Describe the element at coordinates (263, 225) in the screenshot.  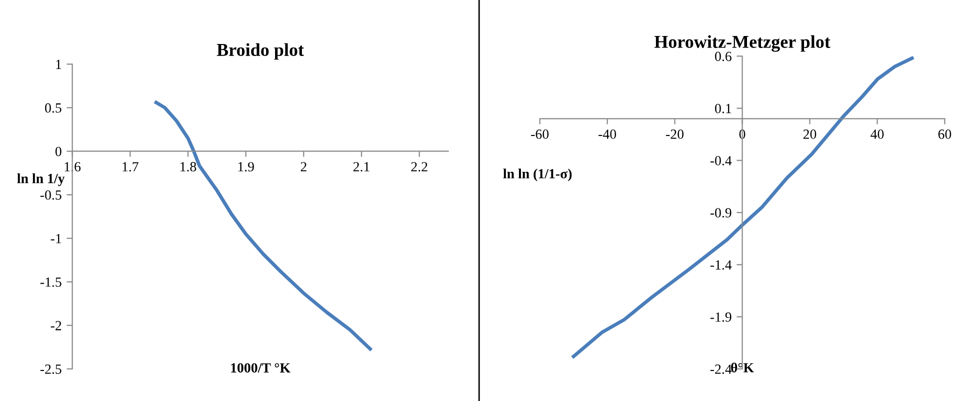
I see `line-series` at that location.